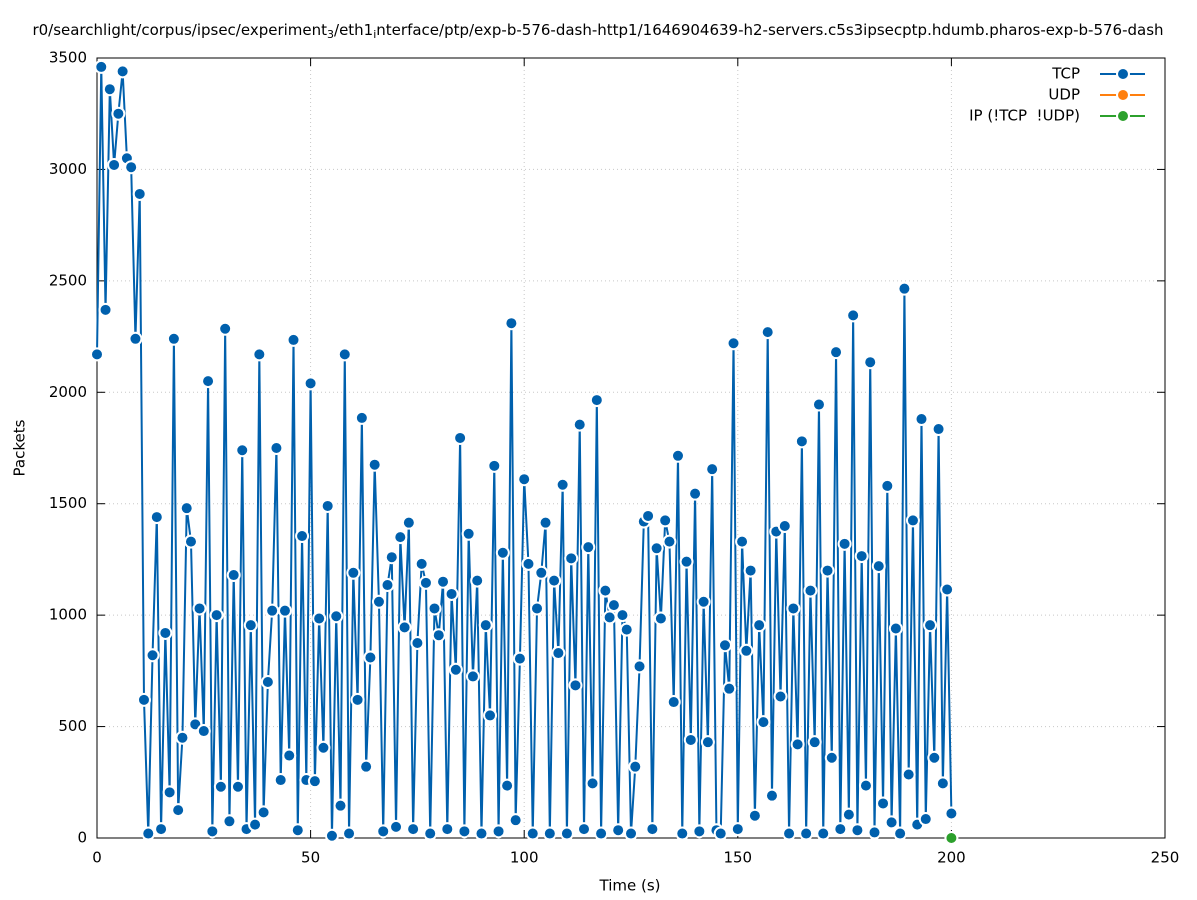 This screenshot has width=1197, height=900. Describe the element at coordinates (68, 280) in the screenshot. I see `y-tick-label: 2500` at that location.